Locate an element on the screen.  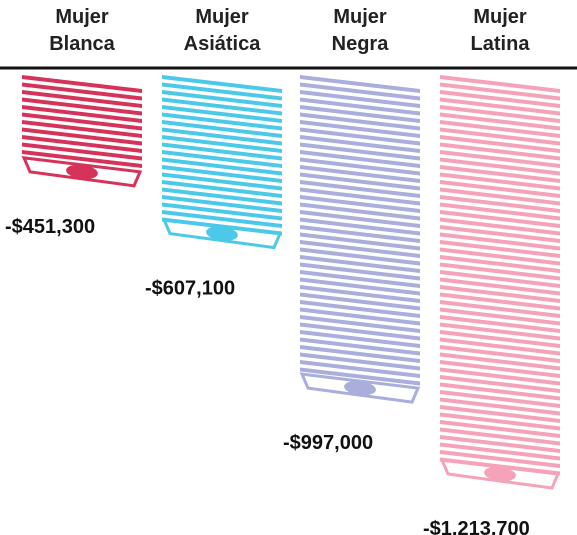
bill-coin is located at coordinates (360, 388).